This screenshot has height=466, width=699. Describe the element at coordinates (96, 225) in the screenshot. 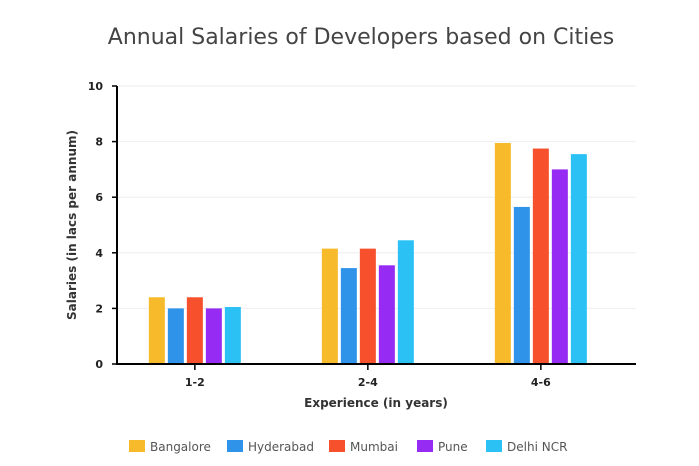

I see `y-tick-labels: 0 2 4 6 8 10` at that location.